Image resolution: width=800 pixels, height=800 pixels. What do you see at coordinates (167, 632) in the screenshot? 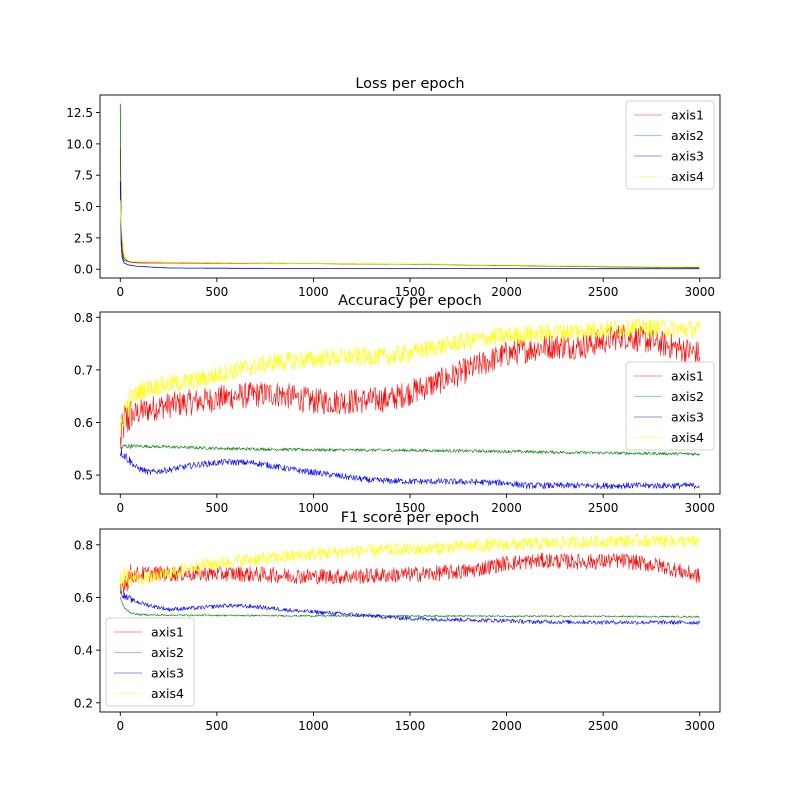
I see `f1-legend-label-axis1: axis1` at bounding box center [167, 632].